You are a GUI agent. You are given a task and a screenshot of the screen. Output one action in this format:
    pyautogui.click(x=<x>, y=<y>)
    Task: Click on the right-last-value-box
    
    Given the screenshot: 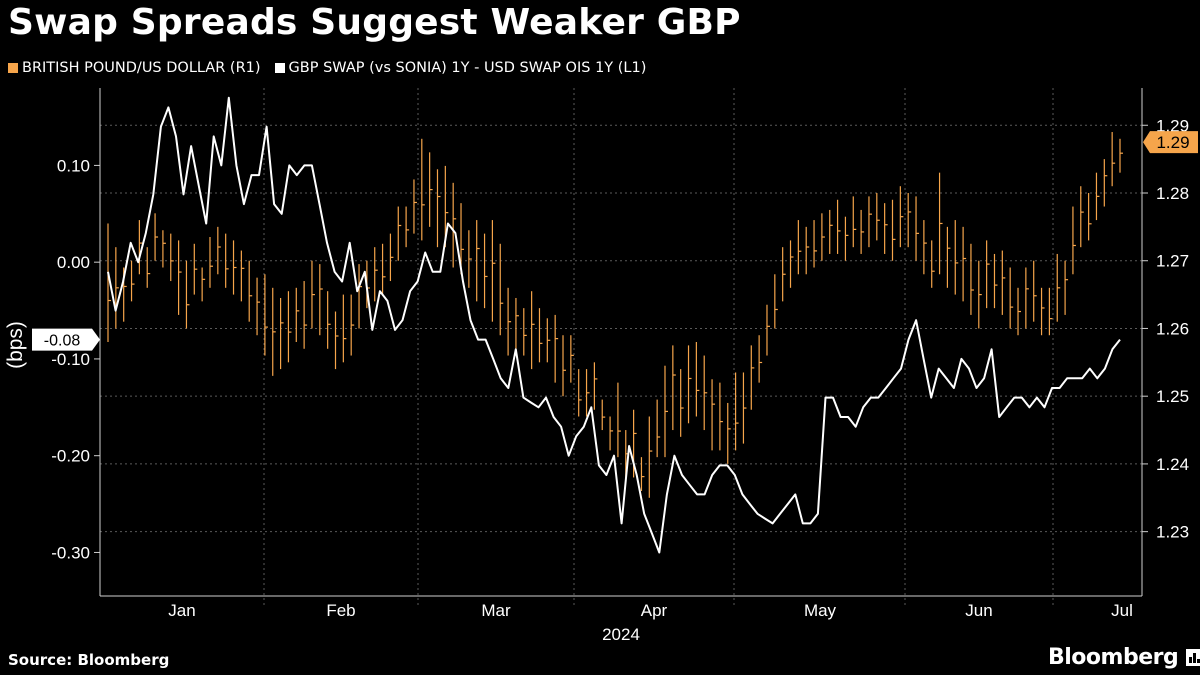 What is the action you would take?
    pyautogui.click(x=1170, y=142)
    